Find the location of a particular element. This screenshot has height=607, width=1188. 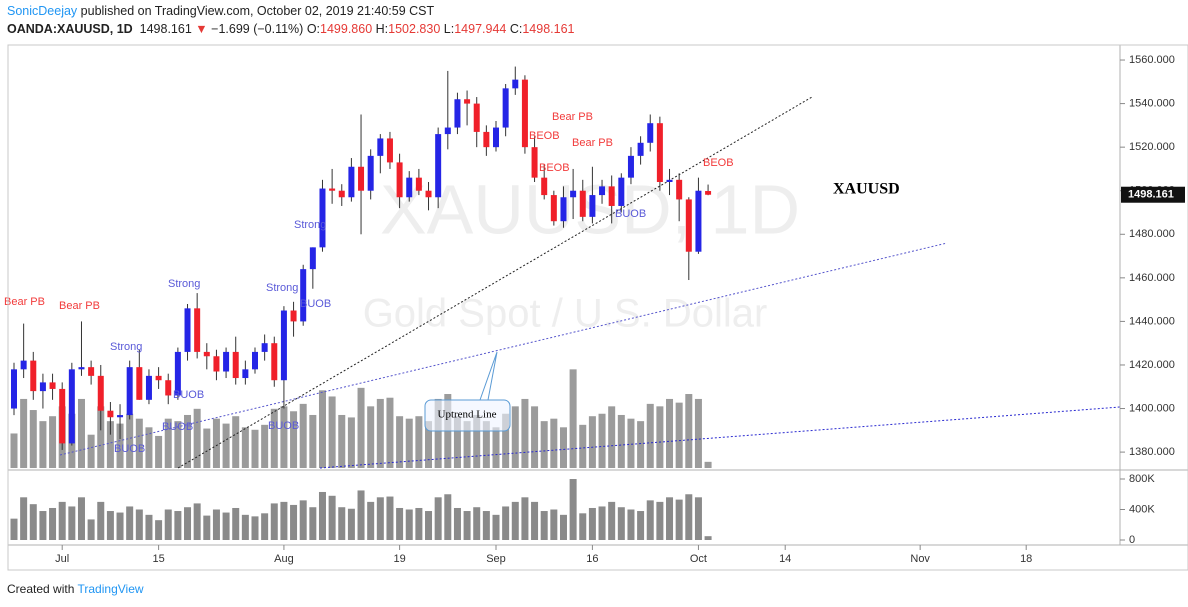

annotation: Bear PB is located at coordinates (79, 306).